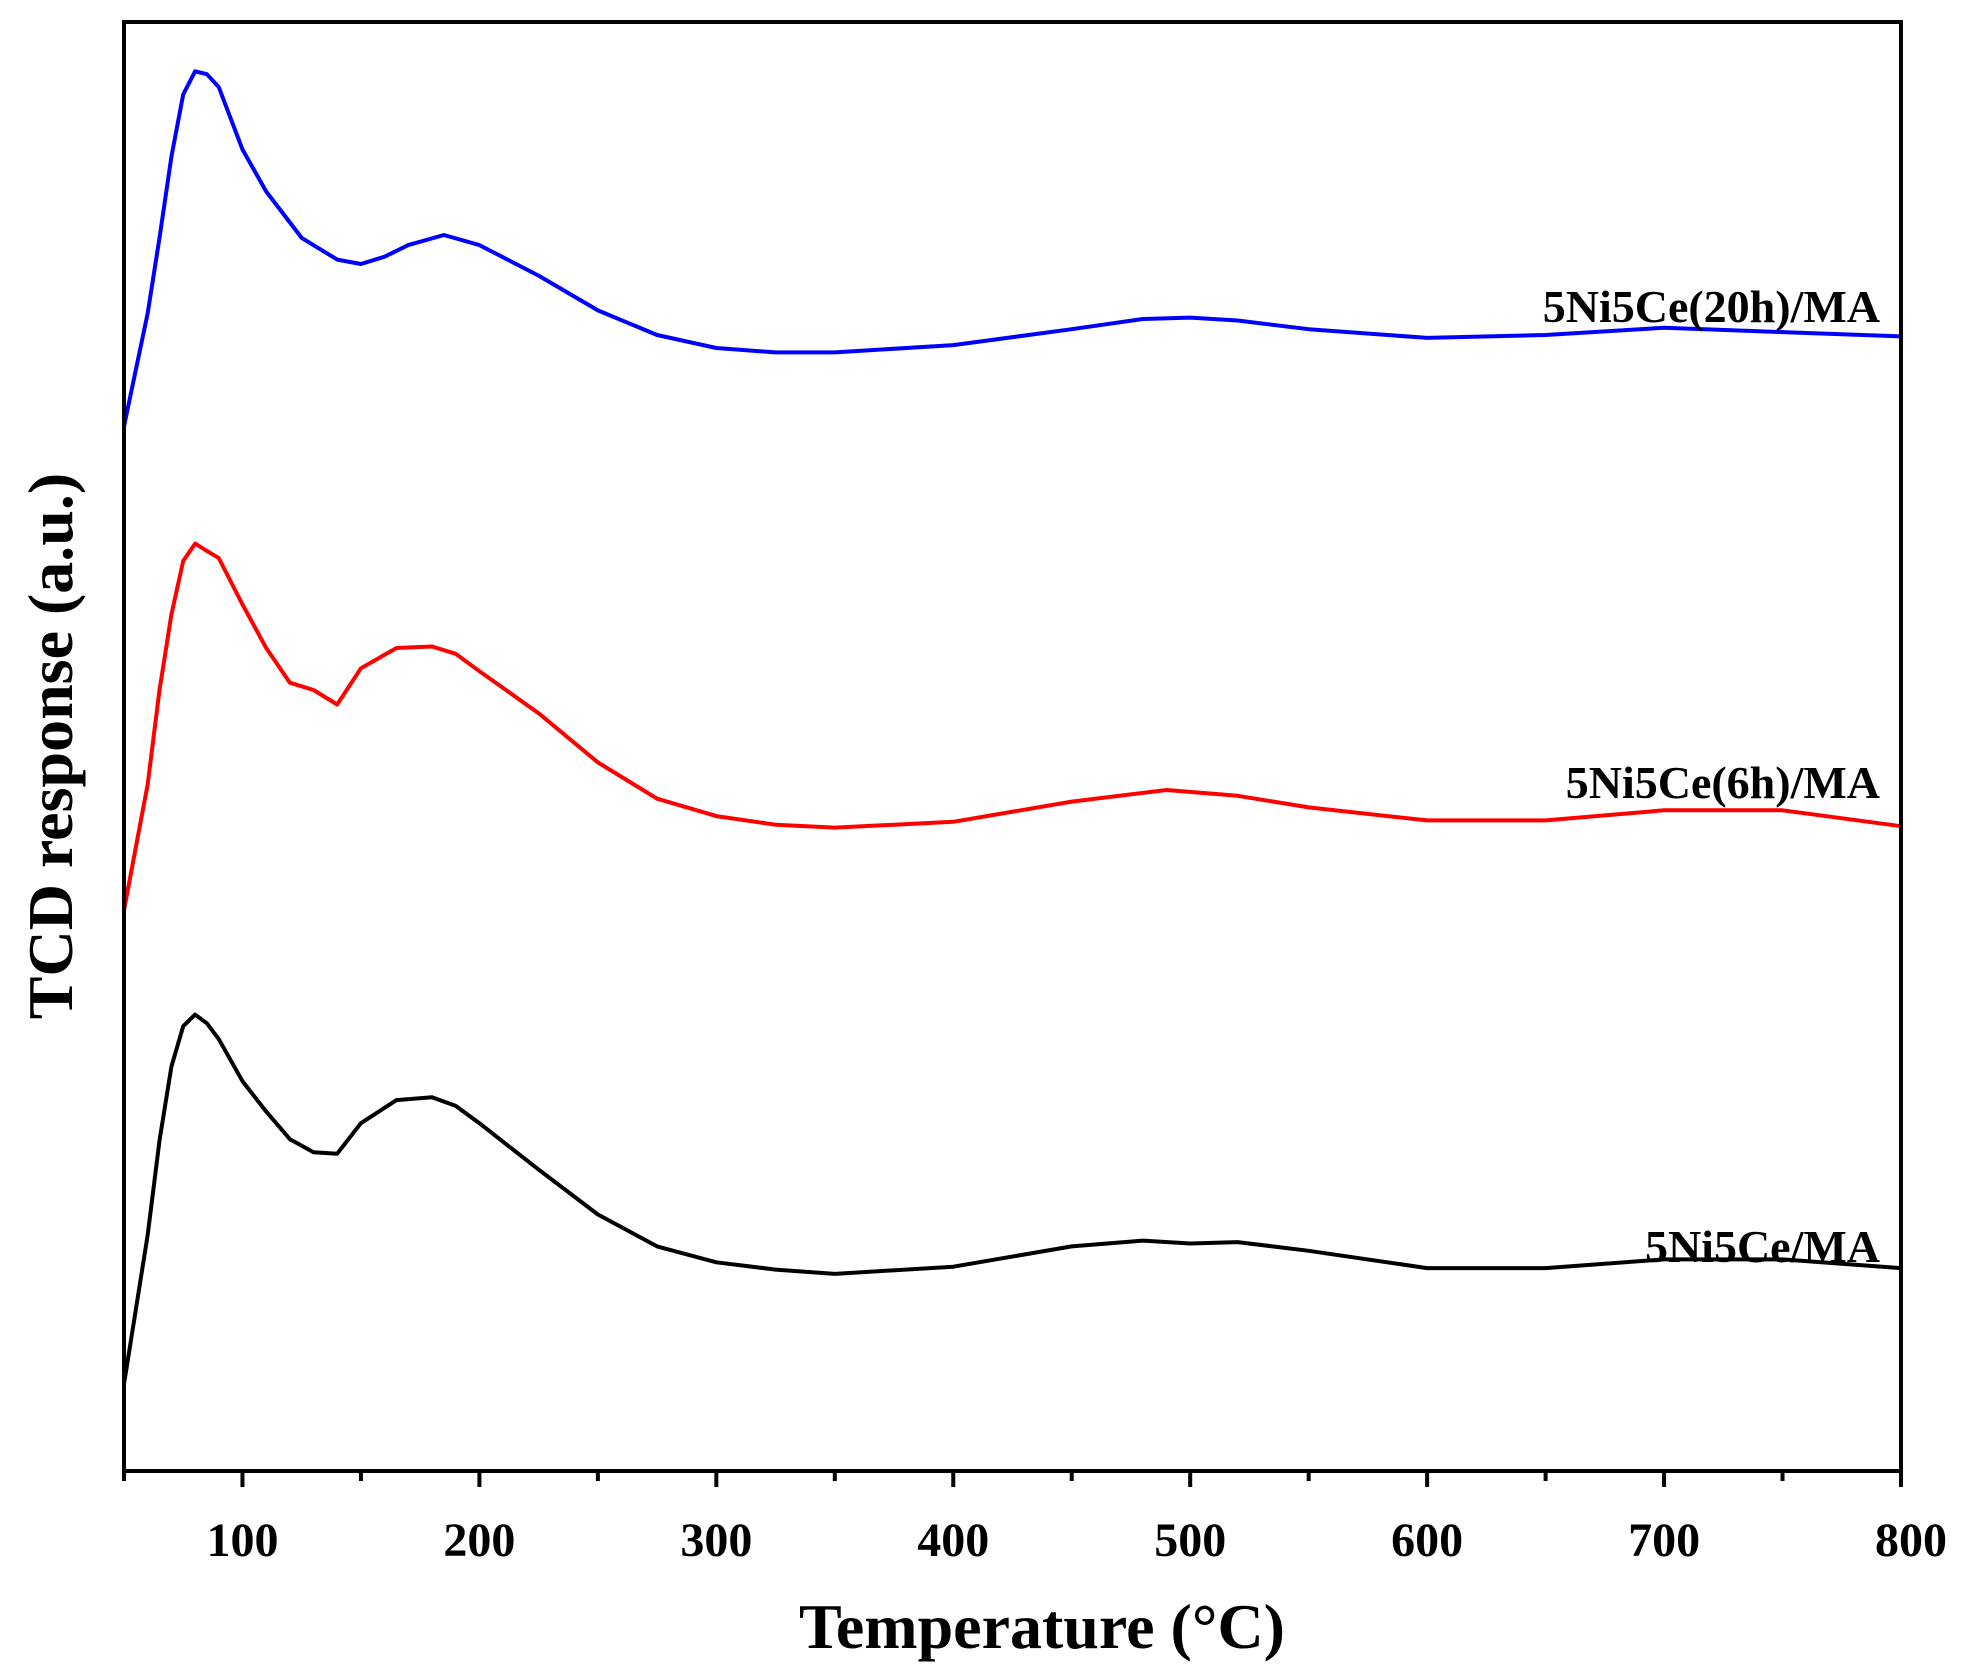  Describe the element at coordinates (242, 1540) in the screenshot. I see `x-tick-label-100: 100` at that location.